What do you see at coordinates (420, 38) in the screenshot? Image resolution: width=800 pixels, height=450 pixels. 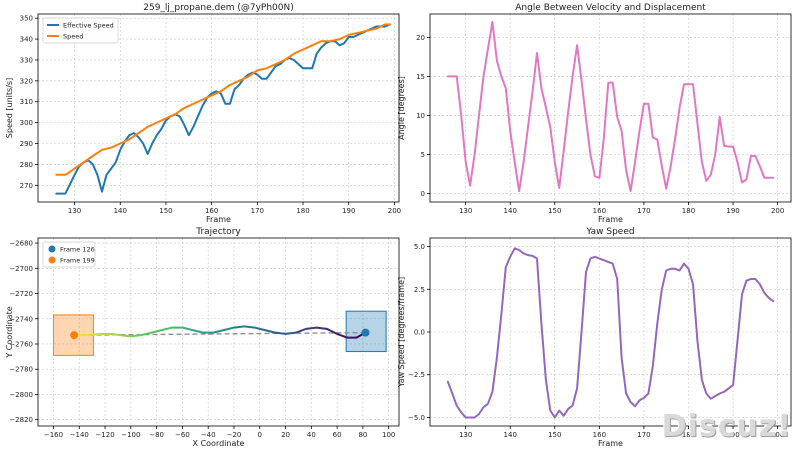 I see `y-tick-label: 20` at bounding box center [420, 38].